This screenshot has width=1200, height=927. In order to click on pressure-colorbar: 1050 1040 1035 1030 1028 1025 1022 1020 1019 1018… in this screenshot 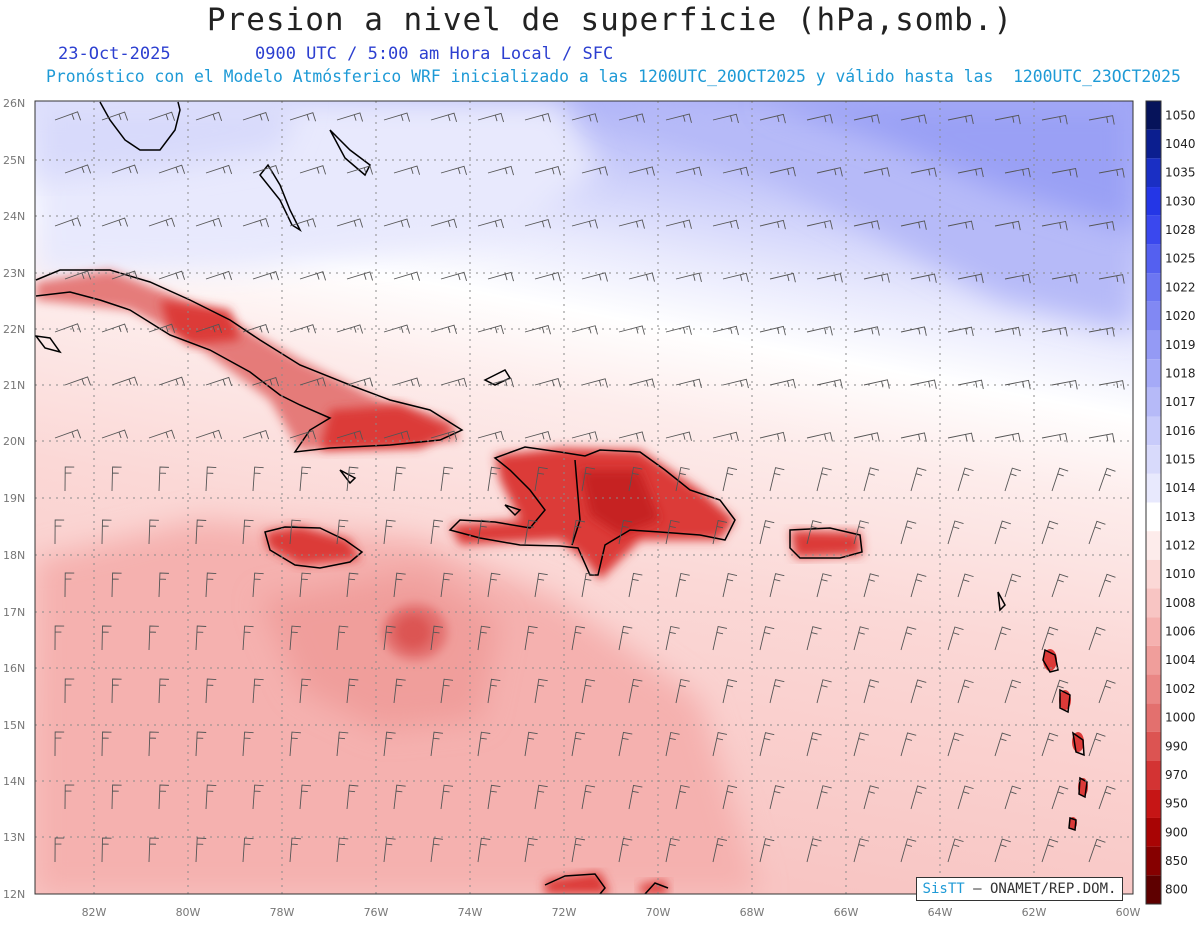, I will do `click(1170, 502)`.